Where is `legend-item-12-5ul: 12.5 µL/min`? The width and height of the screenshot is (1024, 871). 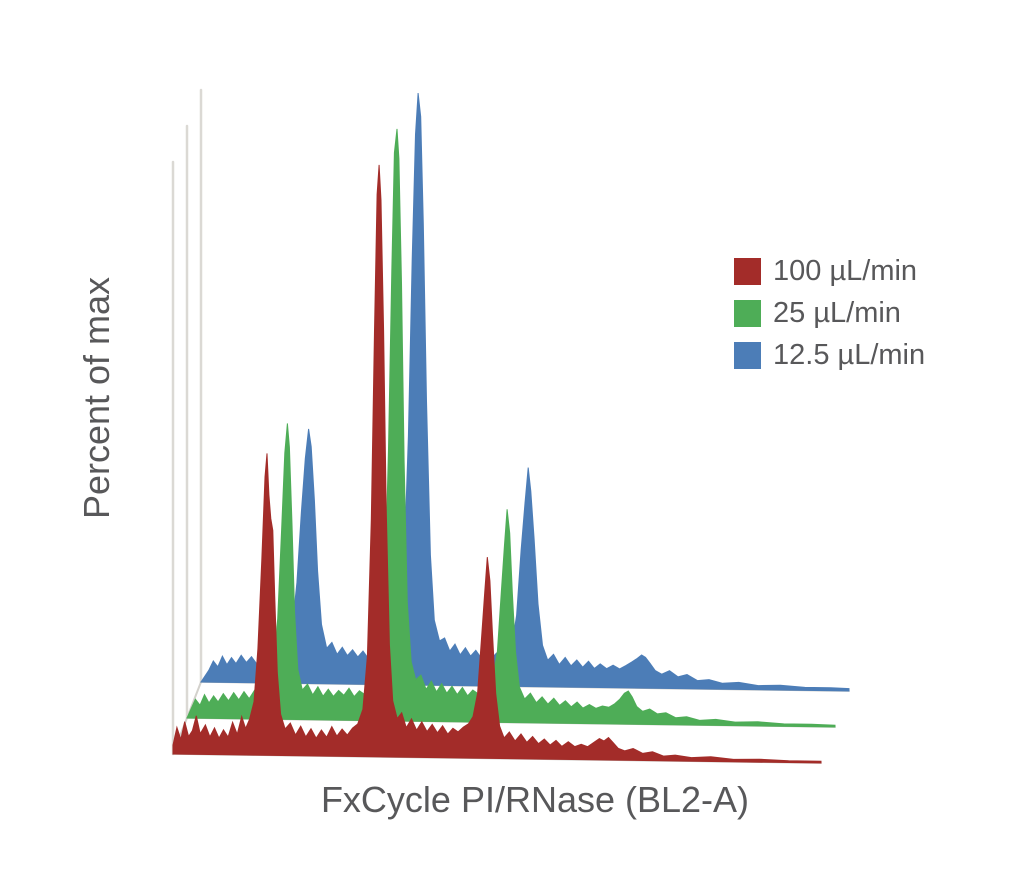 legend-item-12-5ul: 12.5 µL/min is located at coordinates (830, 355).